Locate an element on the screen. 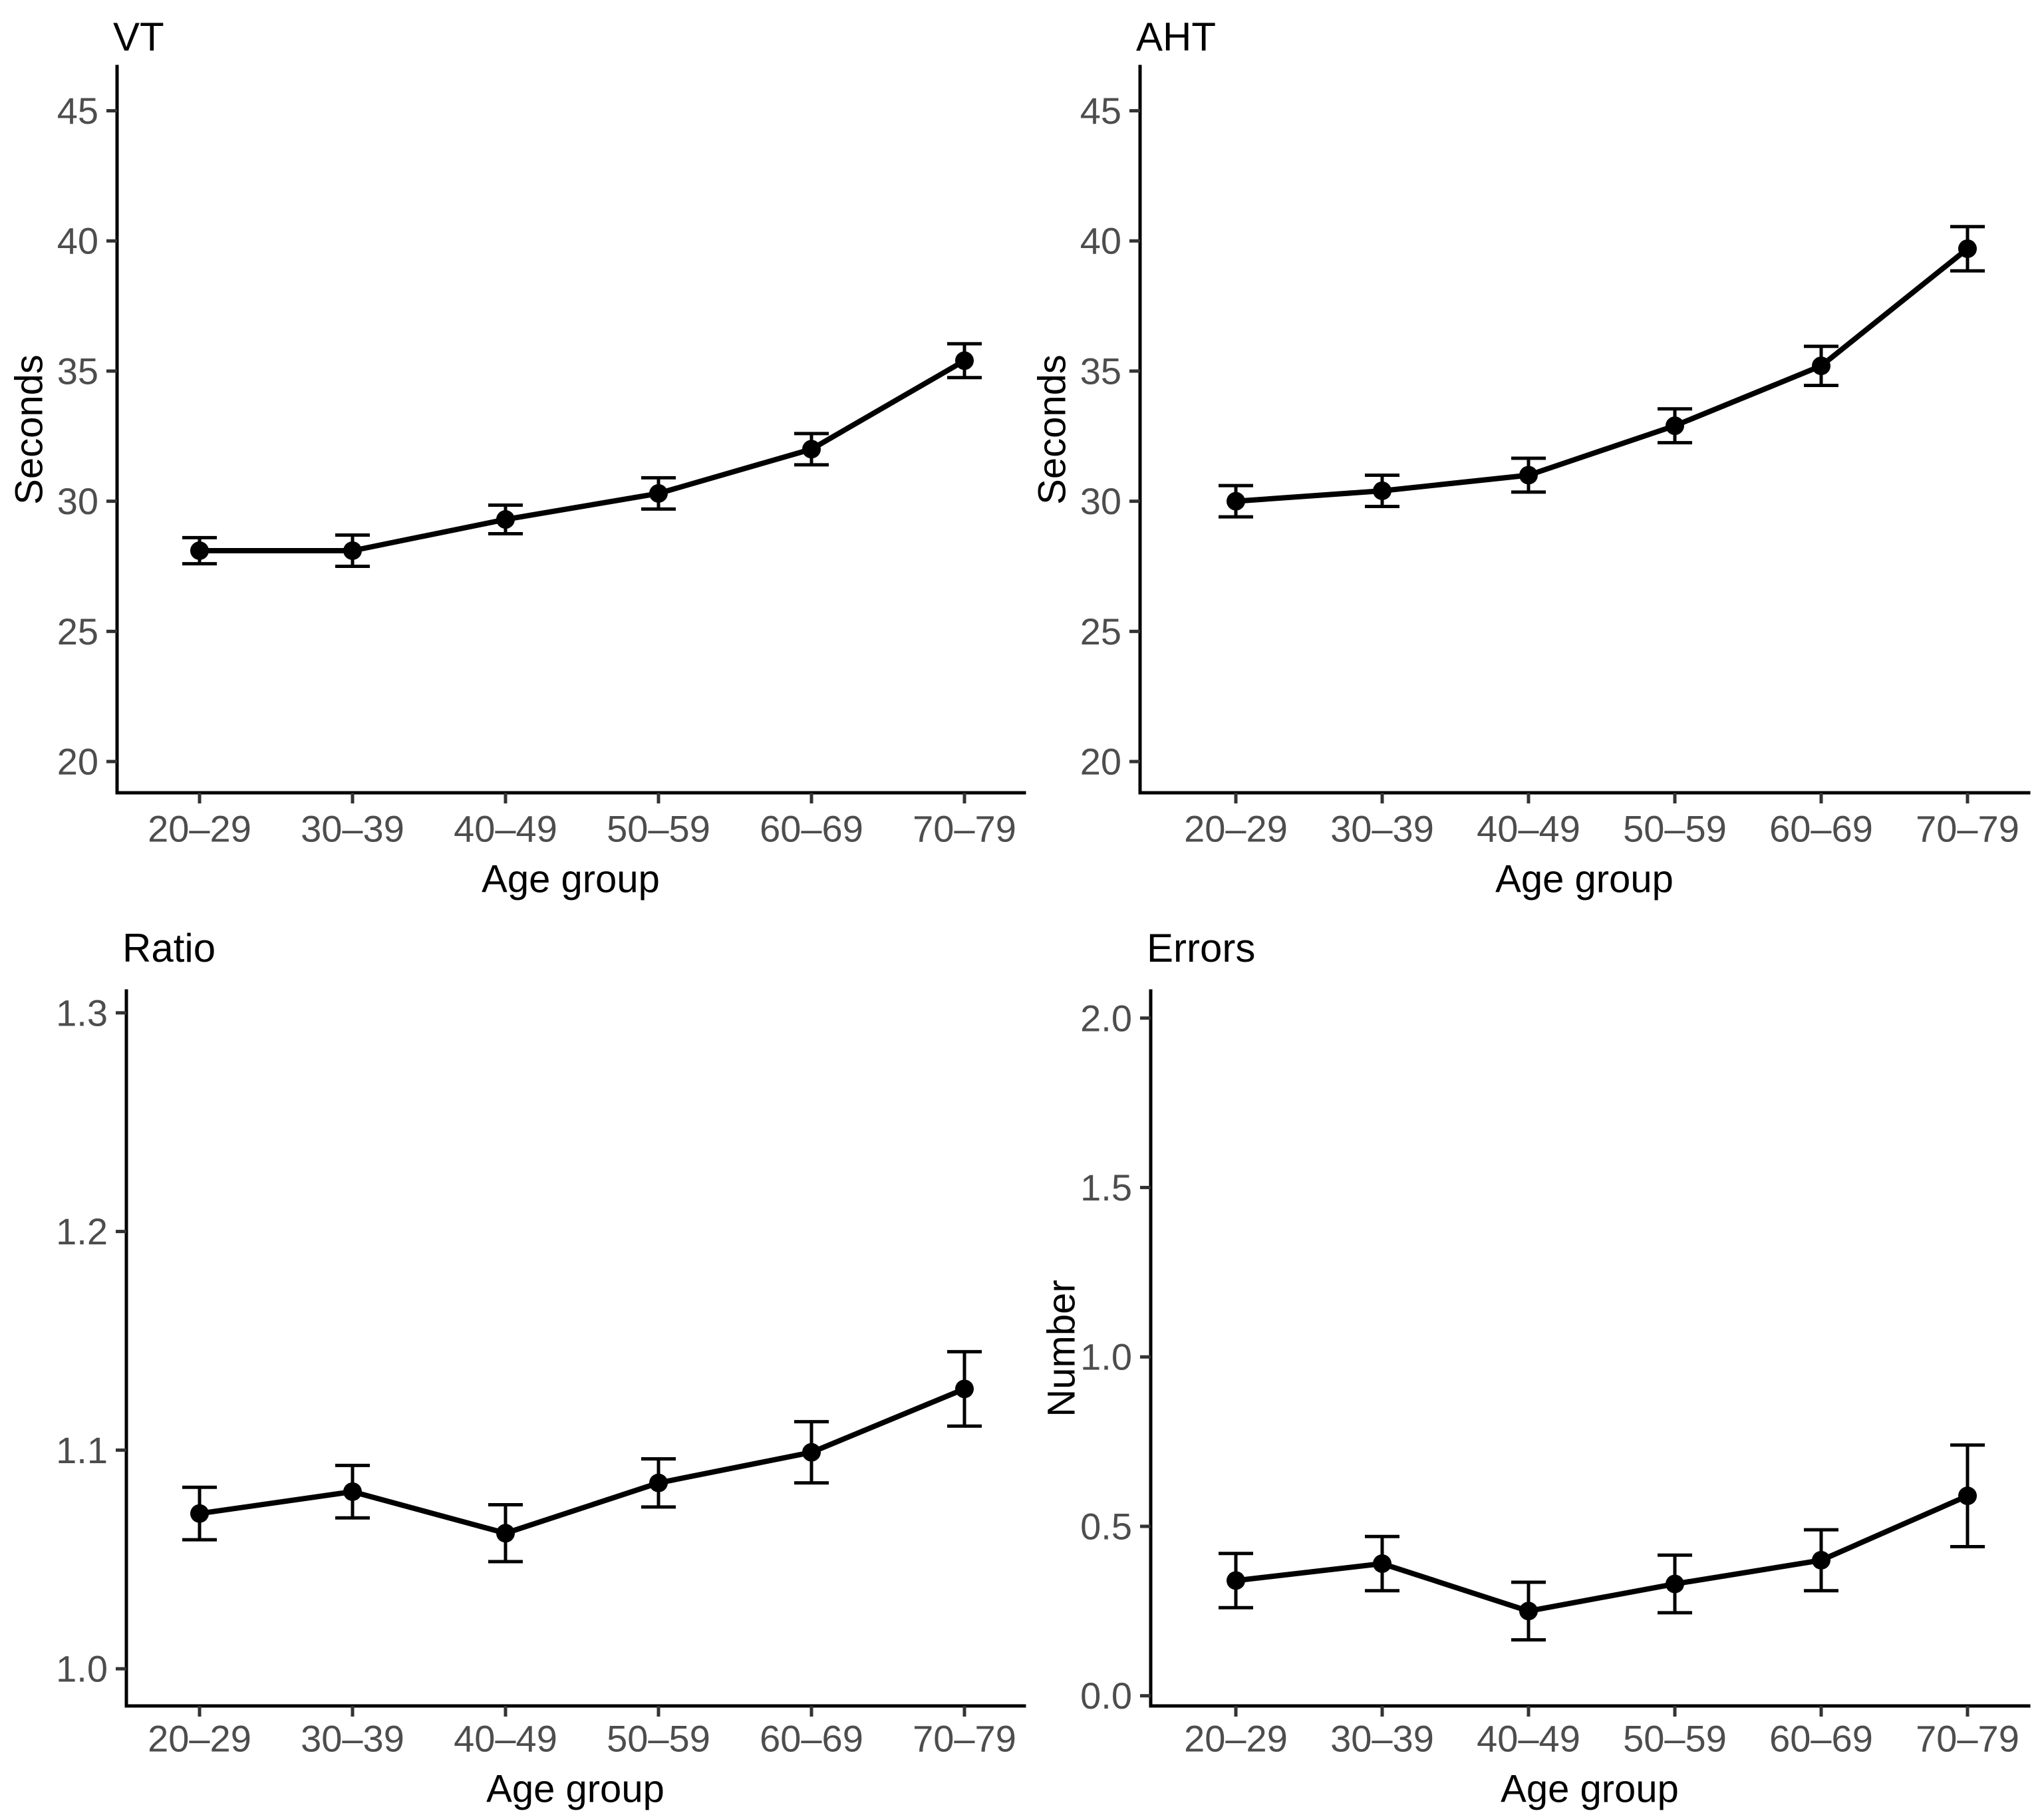 The image size is (2044, 1819). panel-errors-title: Errors is located at coordinates (1201, 948).